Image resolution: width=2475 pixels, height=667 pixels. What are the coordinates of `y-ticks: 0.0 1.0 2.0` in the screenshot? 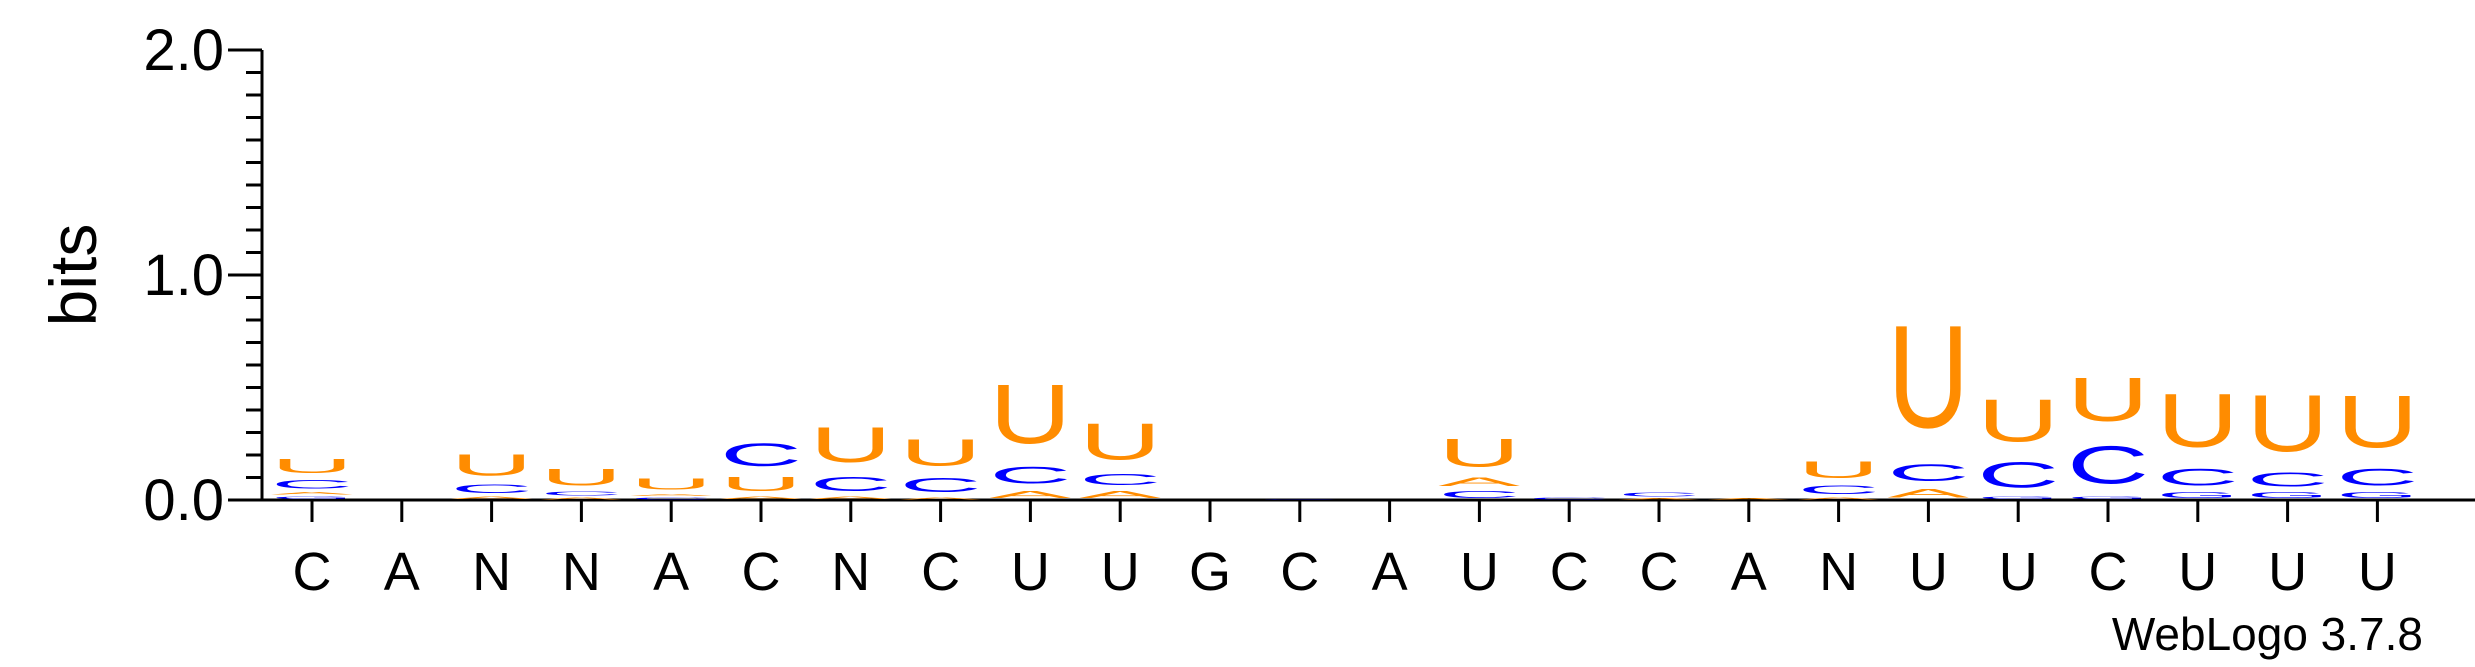 It's located at (202, 275).